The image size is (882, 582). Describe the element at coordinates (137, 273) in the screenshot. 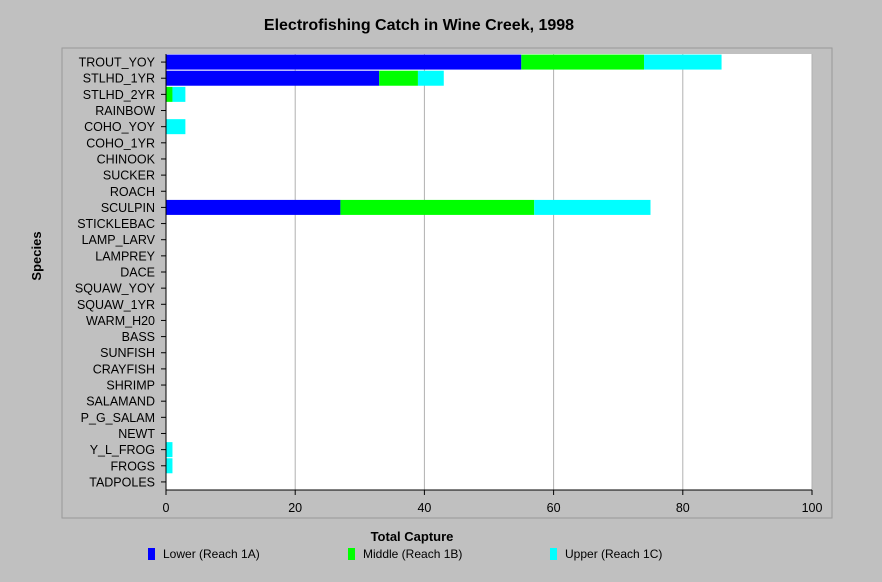

I see `y-tick-label: DACE` at that location.